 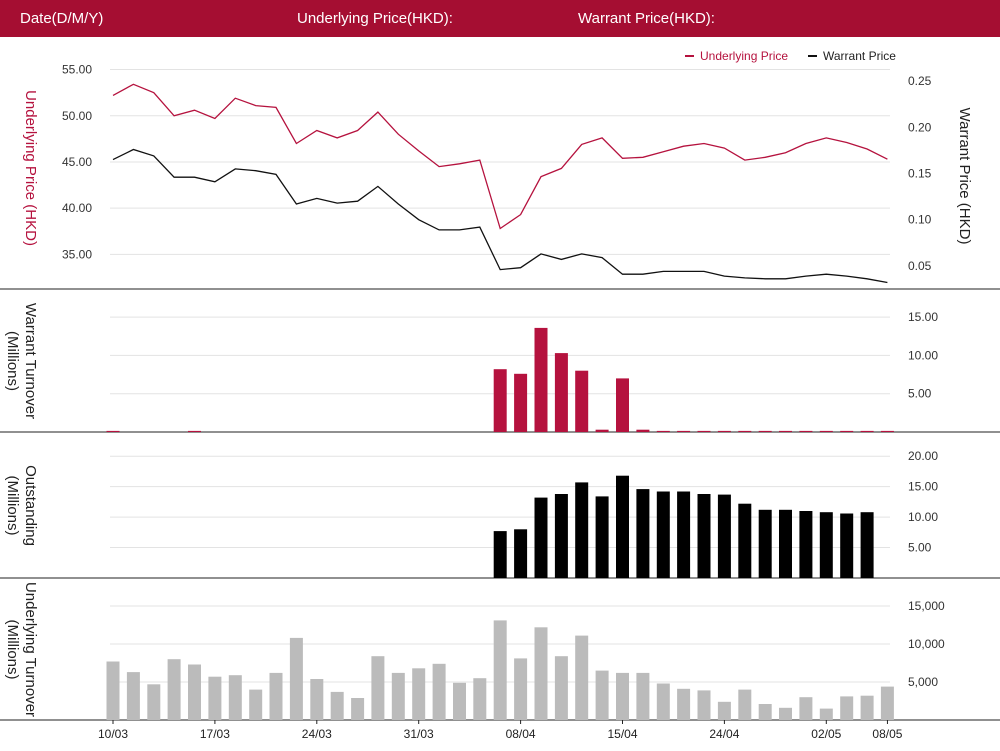 What do you see at coordinates (317, 734) in the screenshot?
I see `x-tick-label-2: 24/03` at bounding box center [317, 734].